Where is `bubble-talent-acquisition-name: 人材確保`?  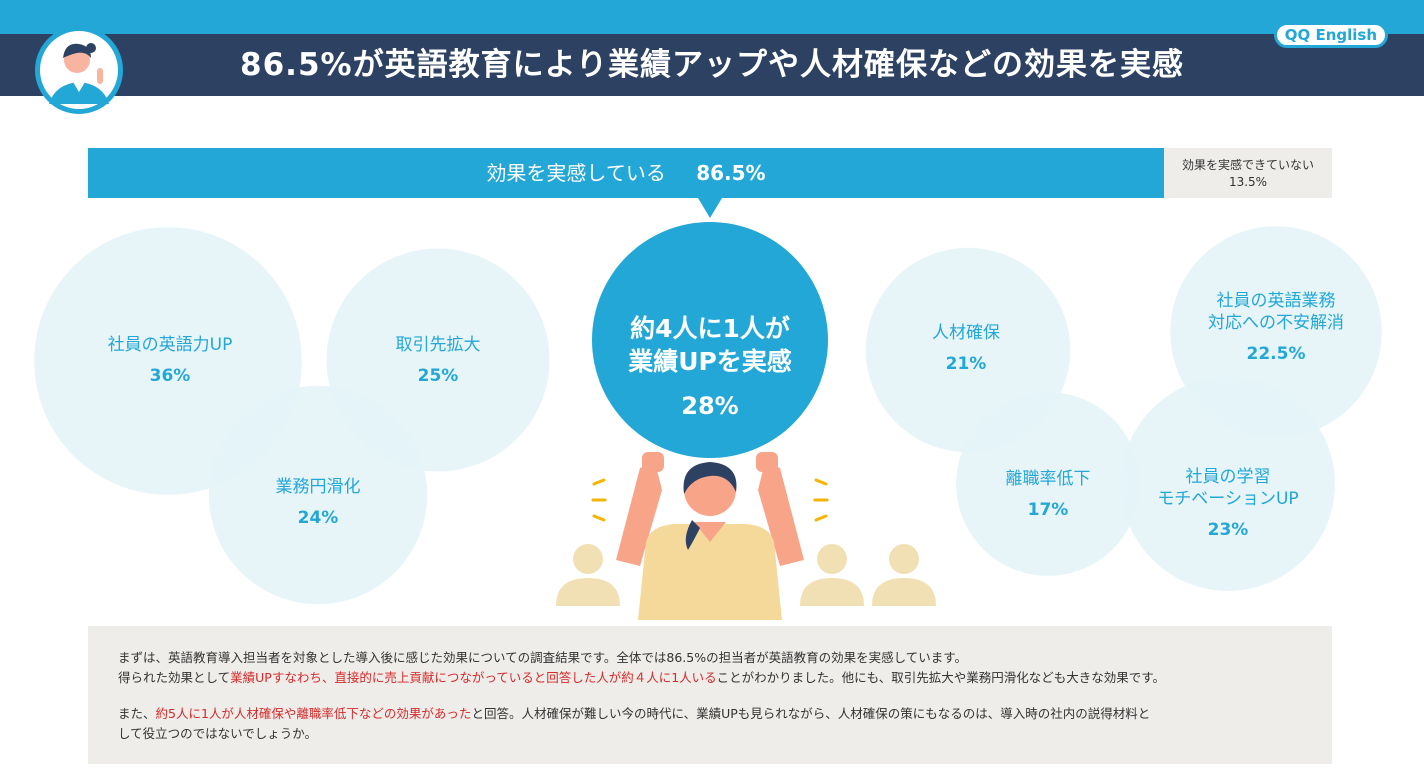
bubble-talent-acquisition-name: 人材確保 is located at coordinates (966, 333).